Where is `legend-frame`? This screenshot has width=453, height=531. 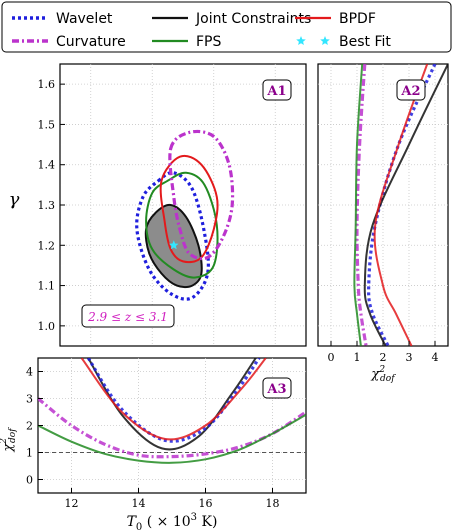
legend-frame is located at coordinates (226, 27).